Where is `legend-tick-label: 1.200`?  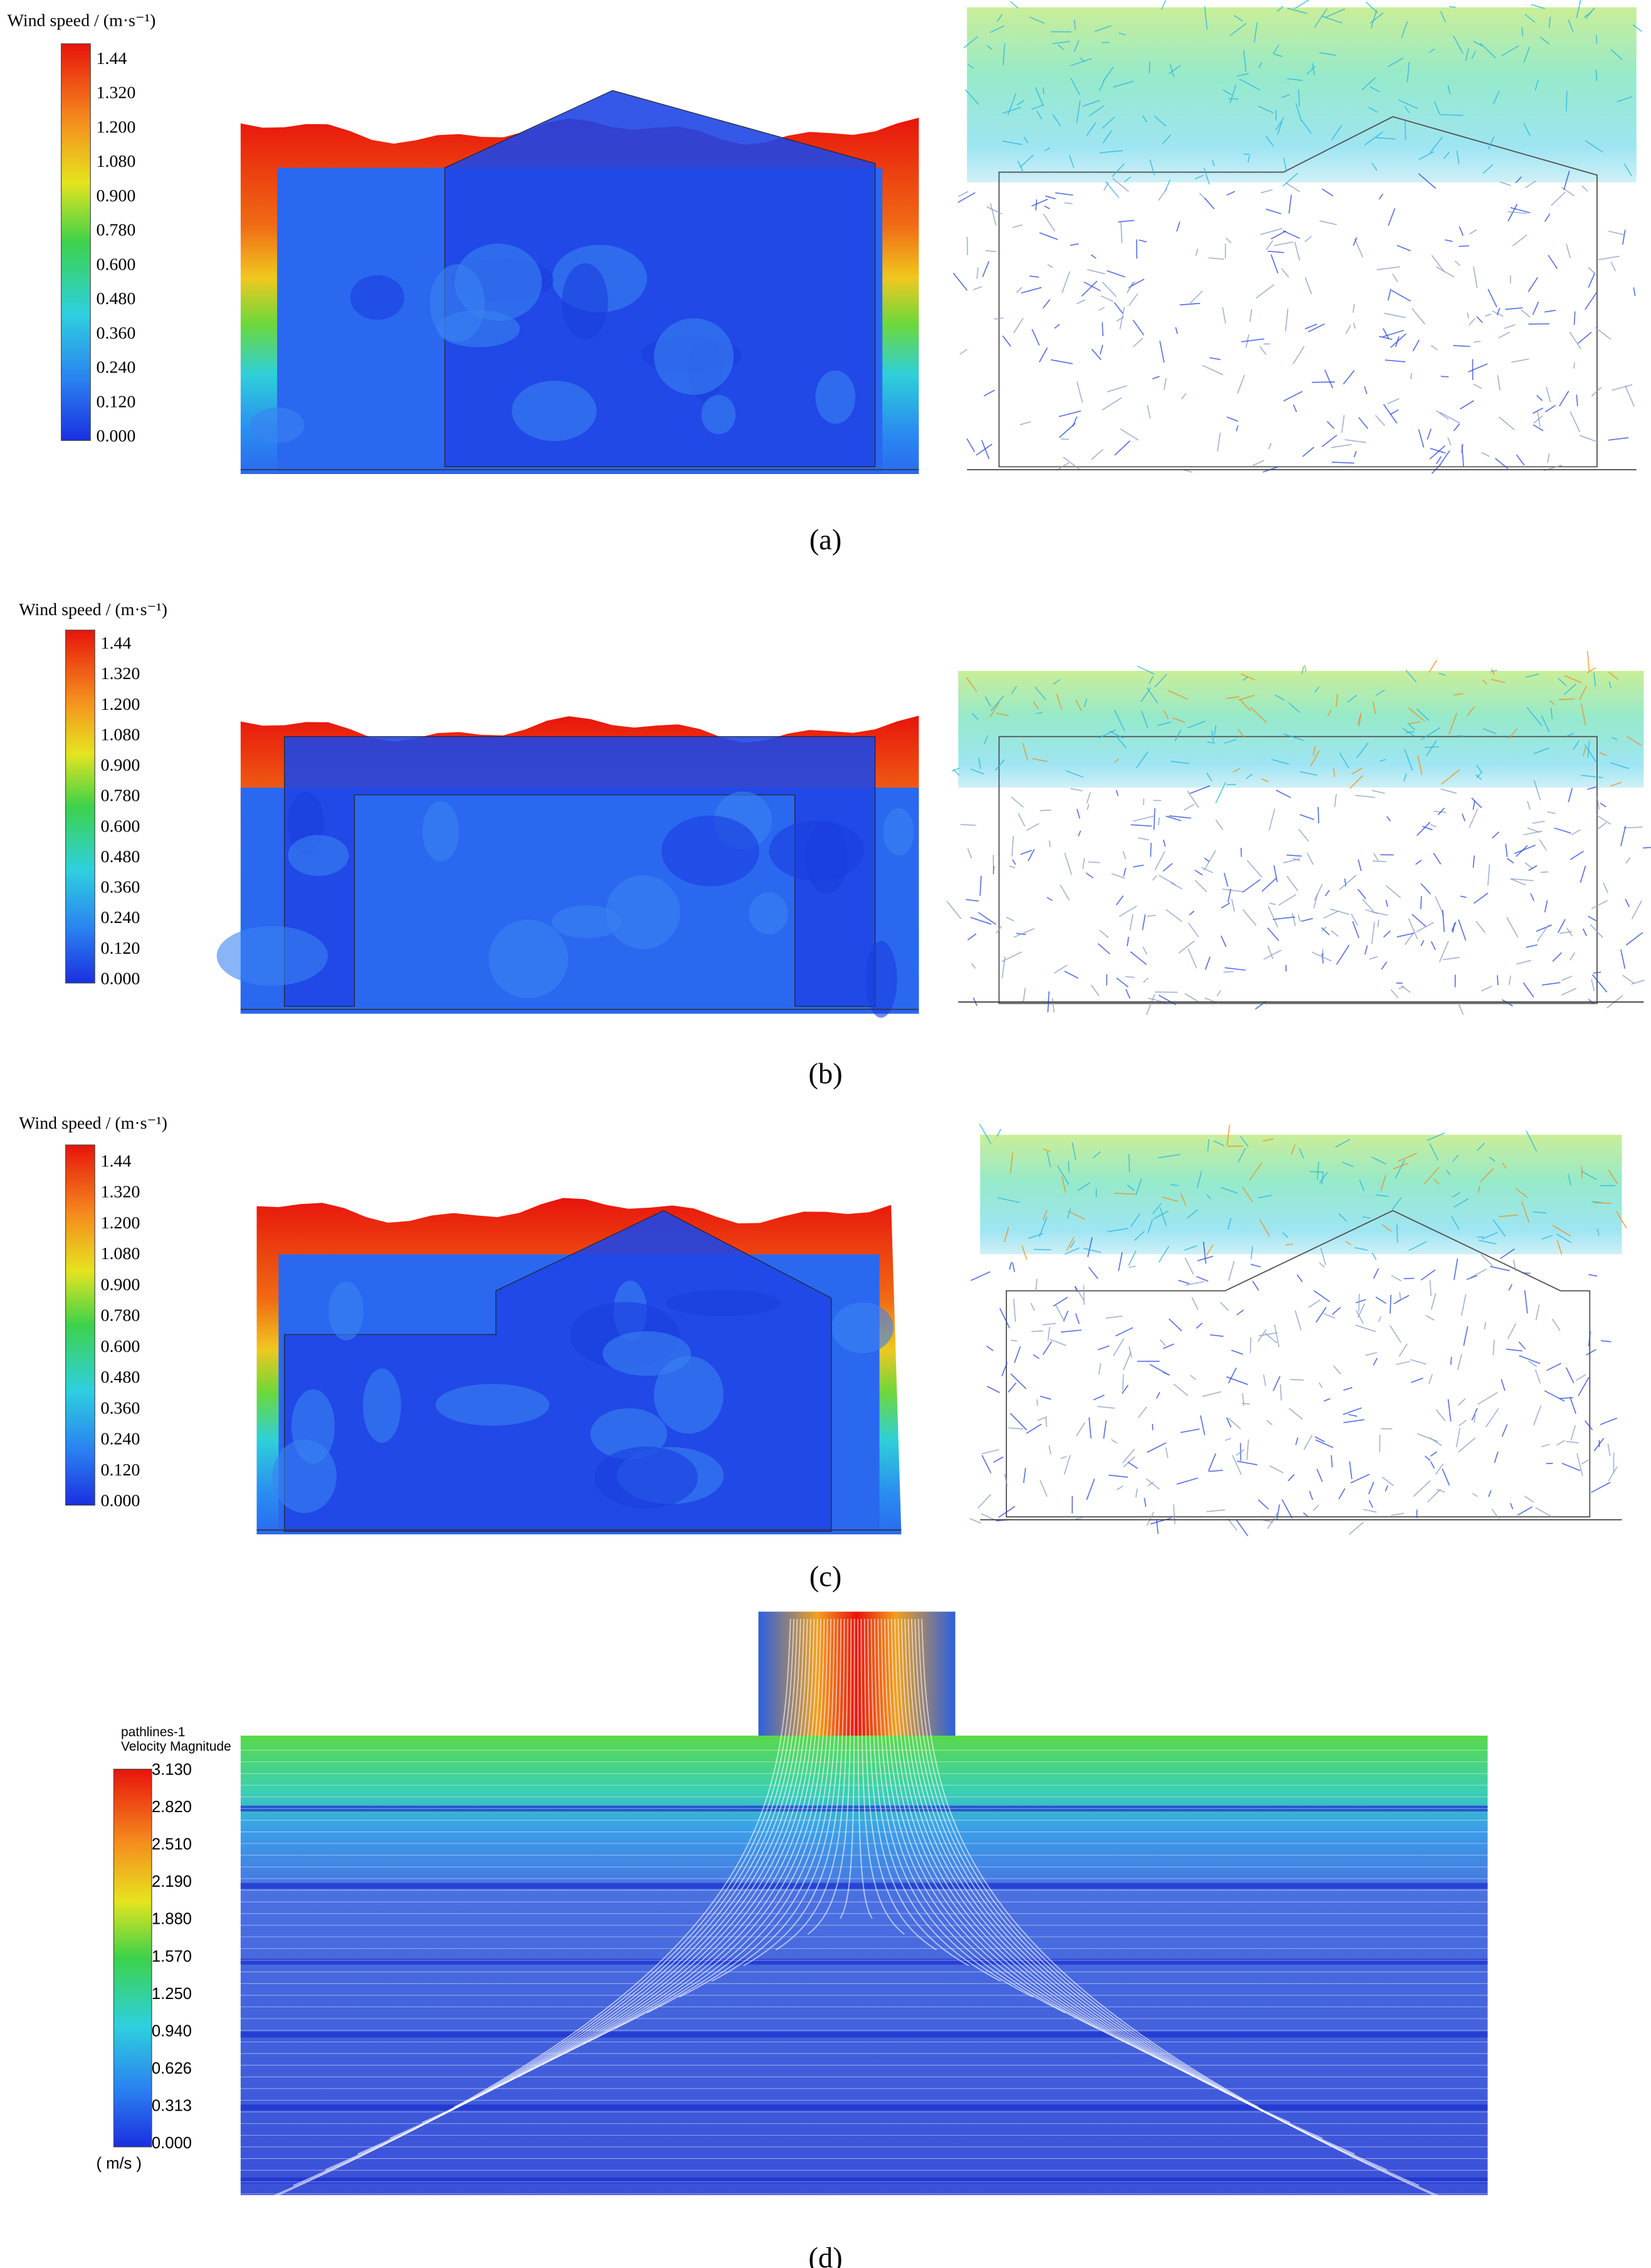 legend-tick-label: 1.200 is located at coordinates (120, 1223).